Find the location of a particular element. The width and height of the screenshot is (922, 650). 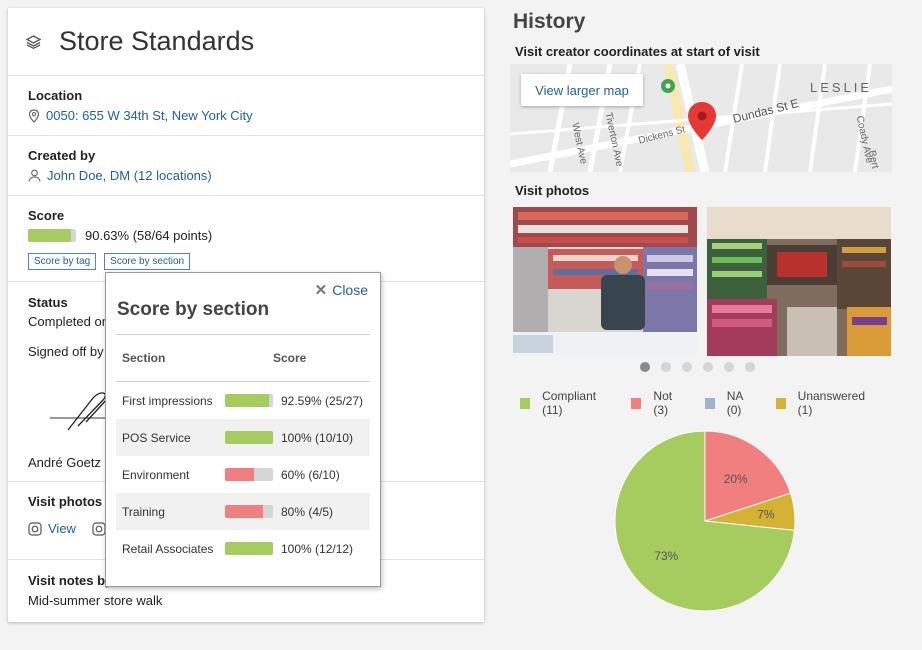

legend-item: NA (0) is located at coordinates (731, 403).